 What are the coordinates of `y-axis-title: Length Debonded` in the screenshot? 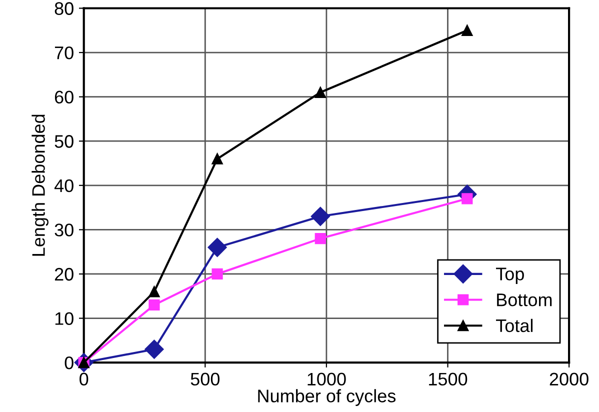 It's located at (40, 185).